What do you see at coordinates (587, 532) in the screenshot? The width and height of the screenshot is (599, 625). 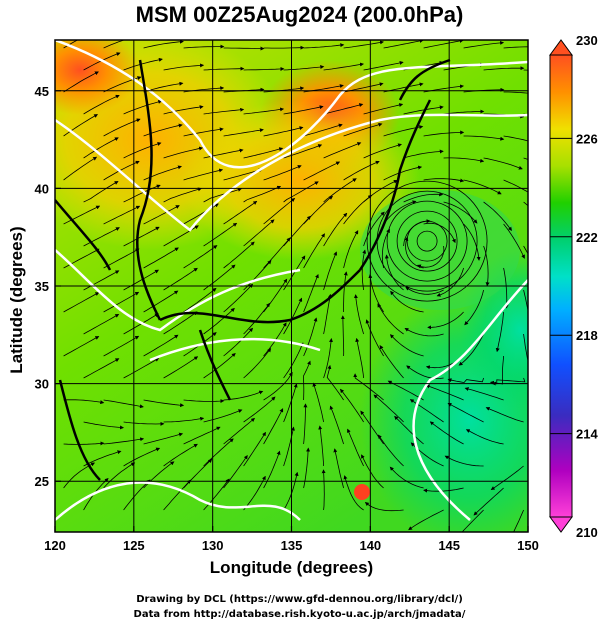 I see `colorbar-tick-label: 210` at bounding box center [587, 532].